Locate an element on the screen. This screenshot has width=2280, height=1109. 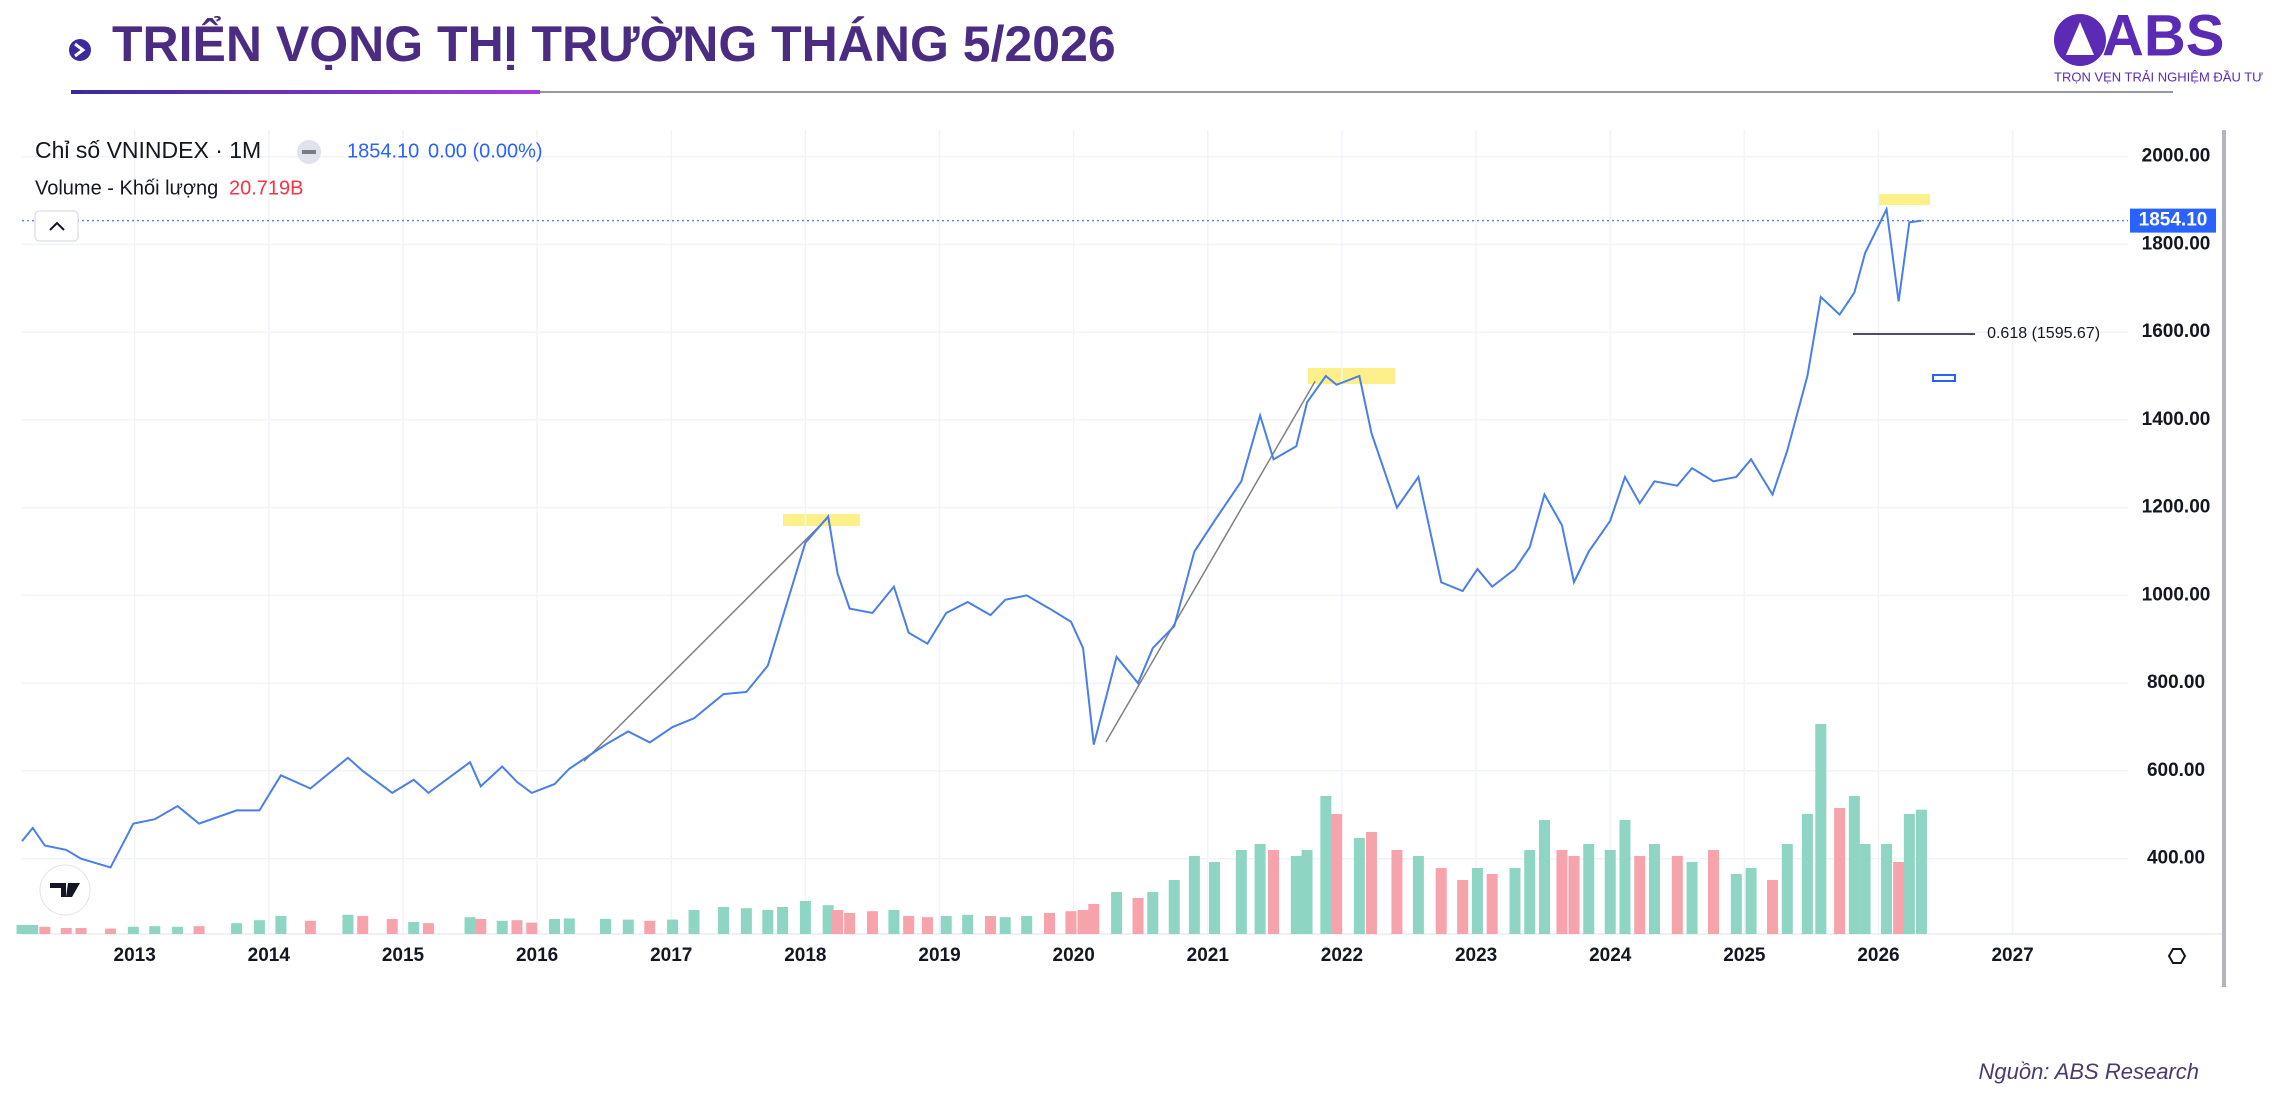
x-tick-label: 2013 is located at coordinates (135, 955).